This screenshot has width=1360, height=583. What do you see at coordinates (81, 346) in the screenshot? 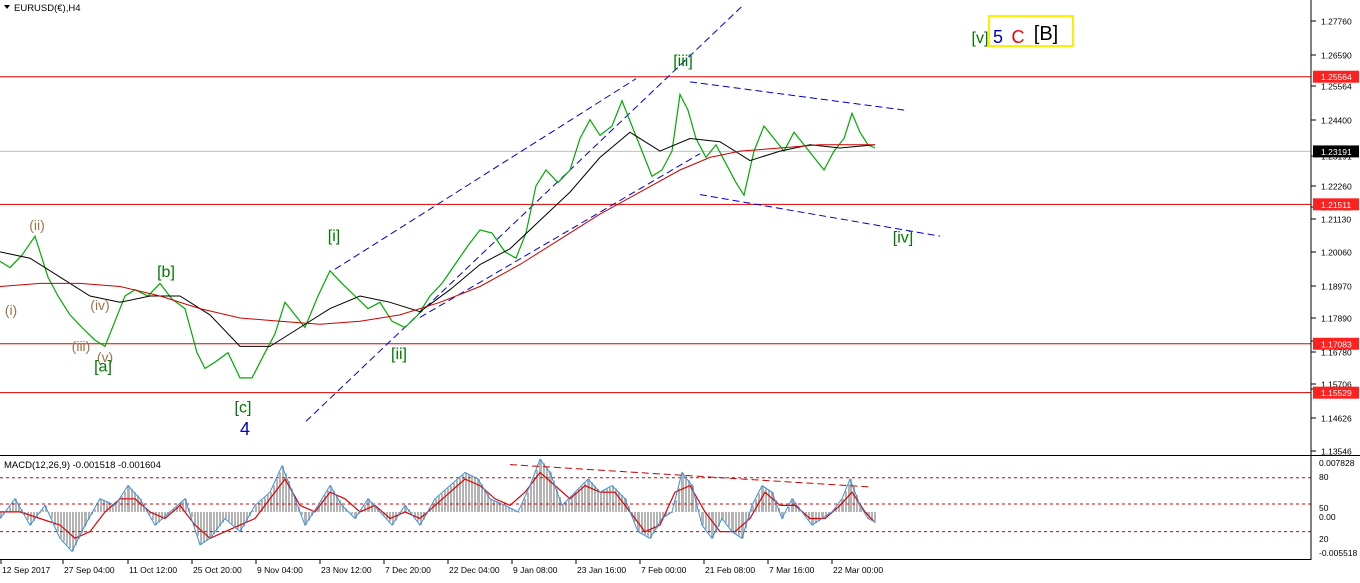
I see `wave-label-2: (iii)` at bounding box center [81, 346].